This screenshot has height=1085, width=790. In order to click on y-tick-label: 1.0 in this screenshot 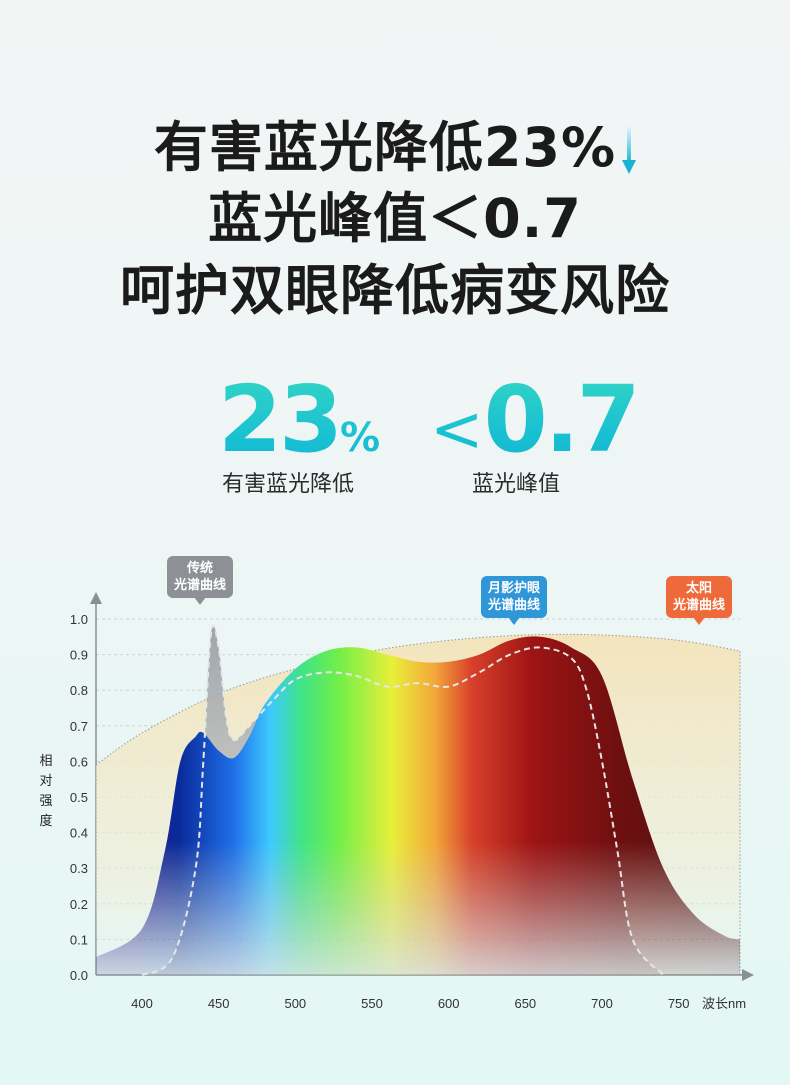, I will do `click(79, 619)`.